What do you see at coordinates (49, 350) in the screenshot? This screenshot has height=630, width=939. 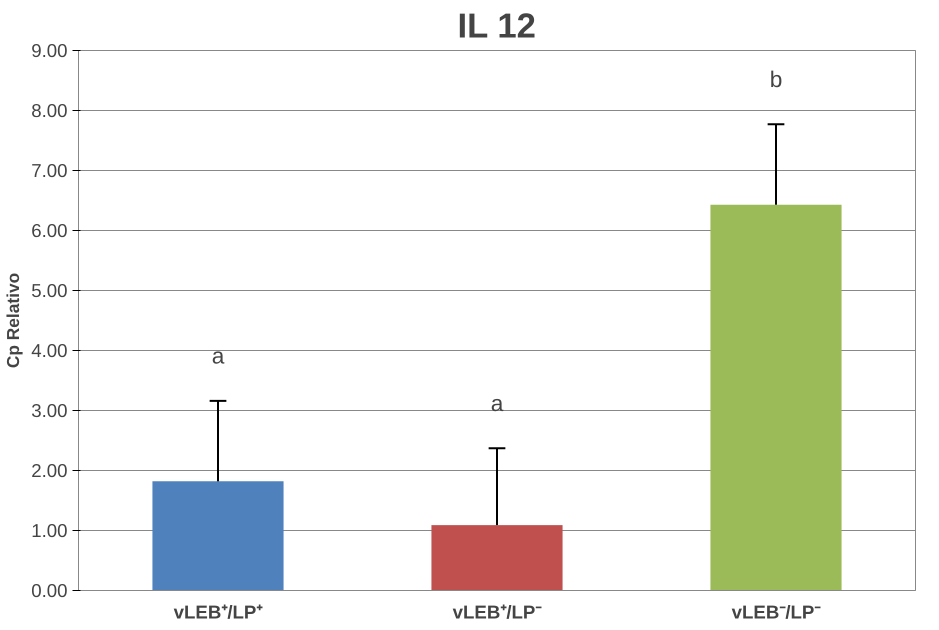 I see `y-tick-label: 4.00` at bounding box center [49, 350].